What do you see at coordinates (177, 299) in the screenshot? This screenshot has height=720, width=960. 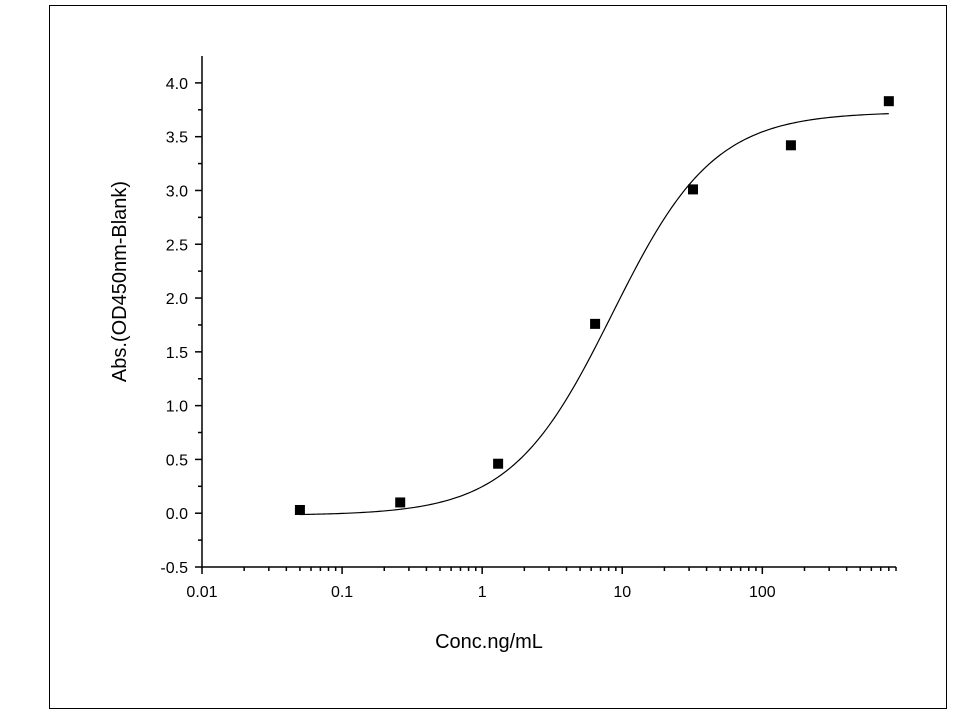 I see `y-tick-label: 2.0` at bounding box center [177, 299].